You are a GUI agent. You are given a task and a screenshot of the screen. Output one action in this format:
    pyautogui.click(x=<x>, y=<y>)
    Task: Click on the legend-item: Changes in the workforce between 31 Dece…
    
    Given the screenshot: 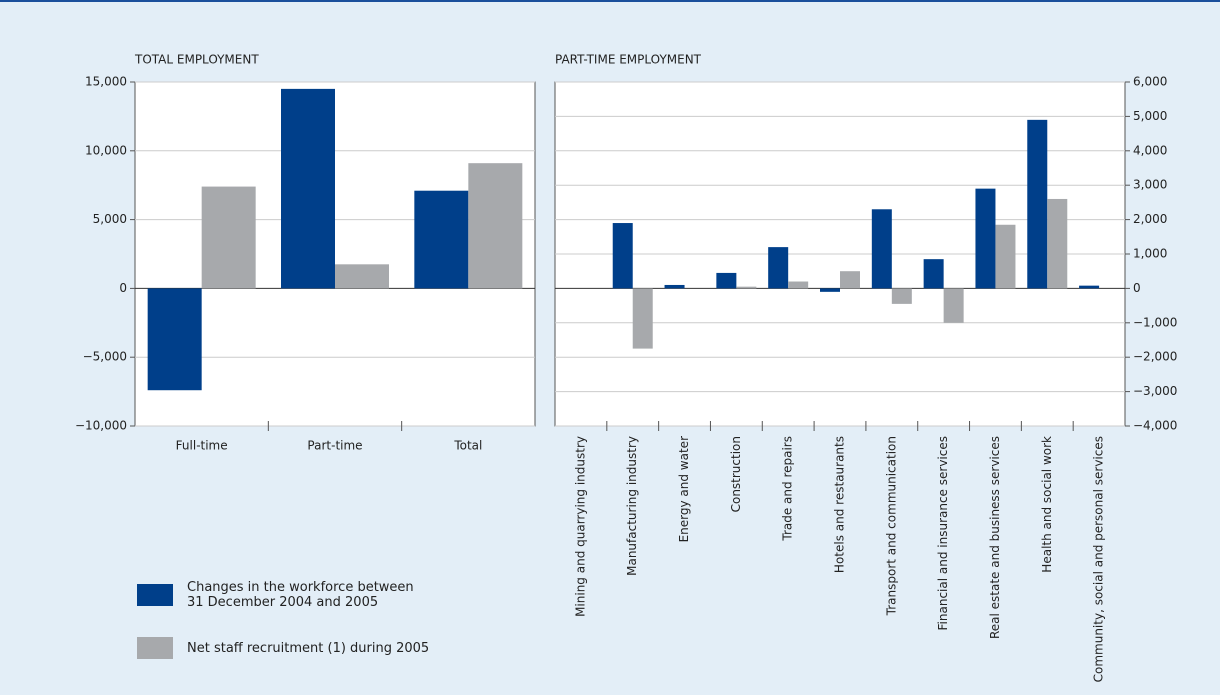 What is the action you would take?
    pyautogui.click(x=297, y=595)
    